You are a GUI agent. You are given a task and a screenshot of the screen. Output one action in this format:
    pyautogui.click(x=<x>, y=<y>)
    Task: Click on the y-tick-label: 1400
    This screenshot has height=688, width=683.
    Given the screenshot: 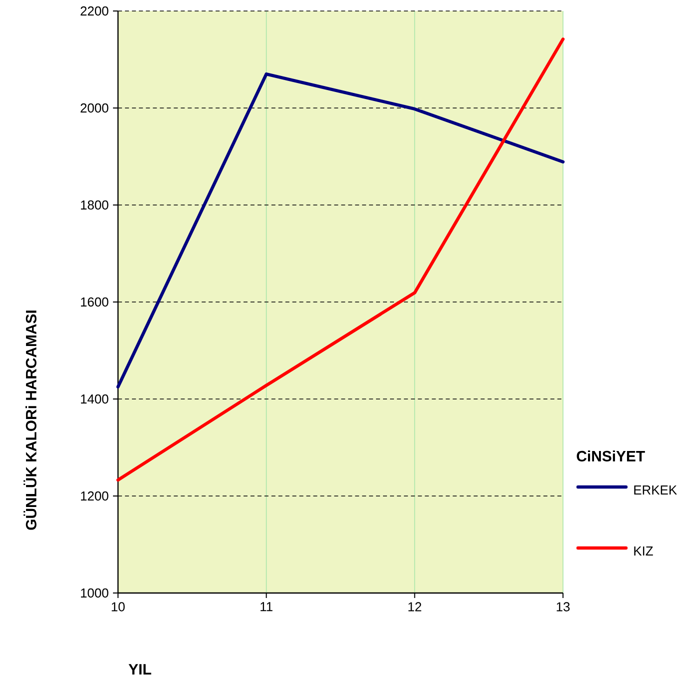 What is the action you would take?
    pyautogui.click(x=94, y=399)
    